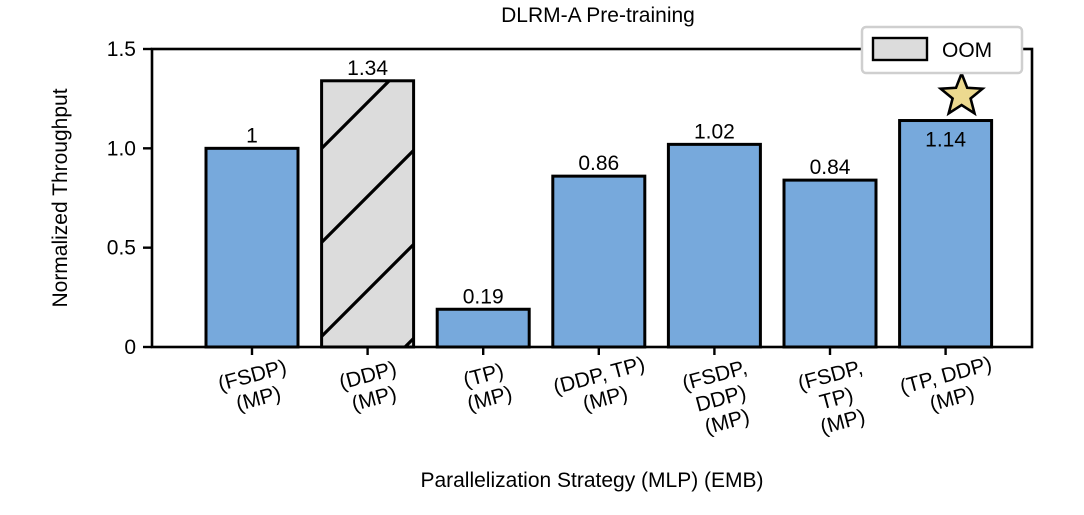 The width and height of the screenshot is (1084, 515). What do you see at coordinates (714, 131) in the screenshot?
I see `value-label-4: 1.02` at bounding box center [714, 131].